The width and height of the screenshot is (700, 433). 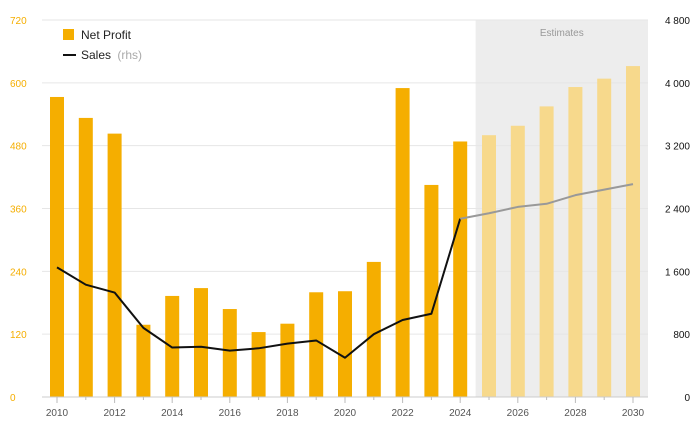 I want to click on right-axis: 0 800 1 600 2 400 3 200 4 000 4 800, so click(x=677, y=210).